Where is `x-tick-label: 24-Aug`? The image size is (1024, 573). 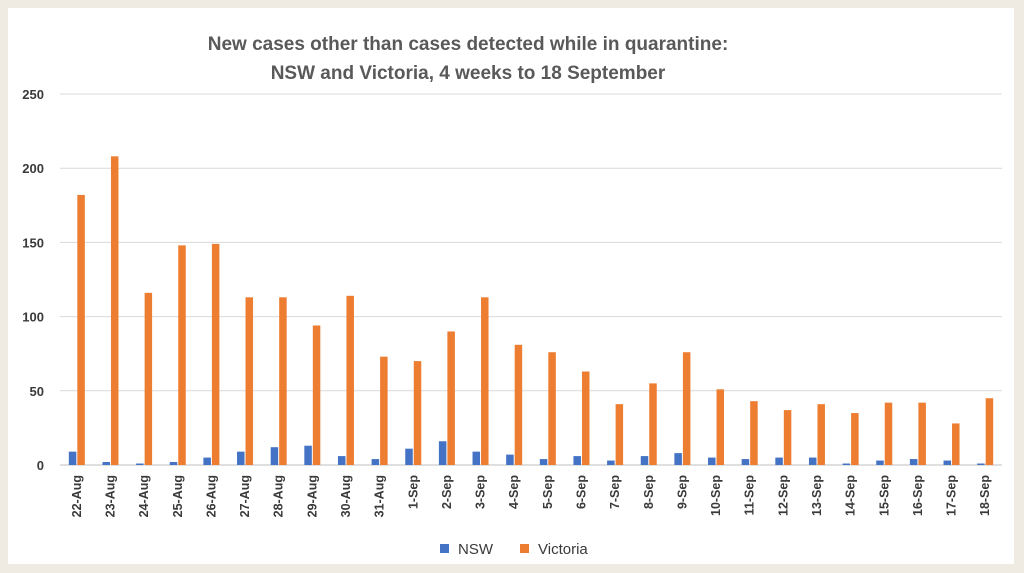 x-tick-label: 24-Aug is located at coordinates (144, 496).